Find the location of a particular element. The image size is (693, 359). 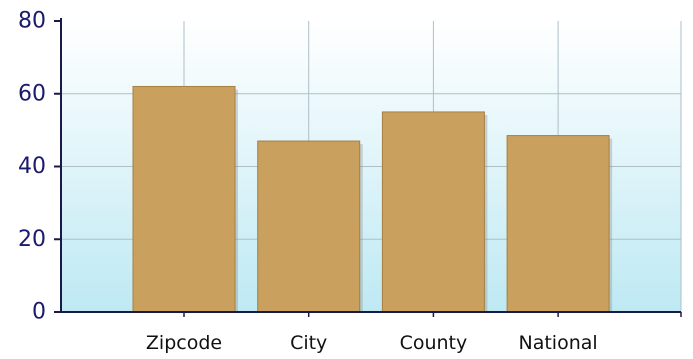

bar-city is located at coordinates (310, 226).